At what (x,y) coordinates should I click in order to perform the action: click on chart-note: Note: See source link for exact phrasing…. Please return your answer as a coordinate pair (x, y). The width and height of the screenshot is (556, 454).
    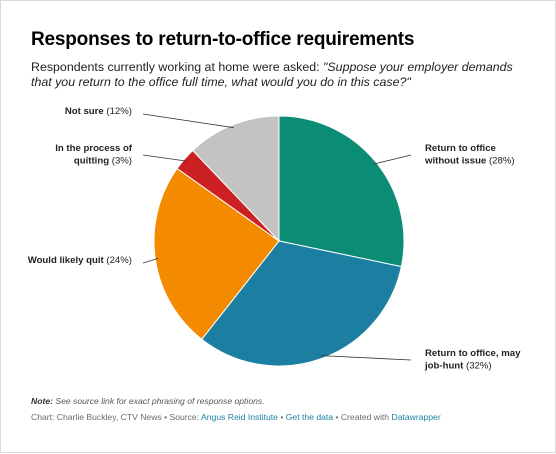
    Looking at the image, I should click on (148, 401).